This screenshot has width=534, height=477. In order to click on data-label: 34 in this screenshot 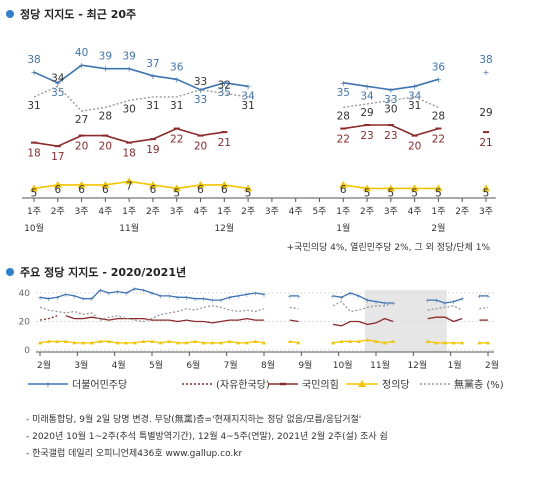, I will do `click(58, 78)`.